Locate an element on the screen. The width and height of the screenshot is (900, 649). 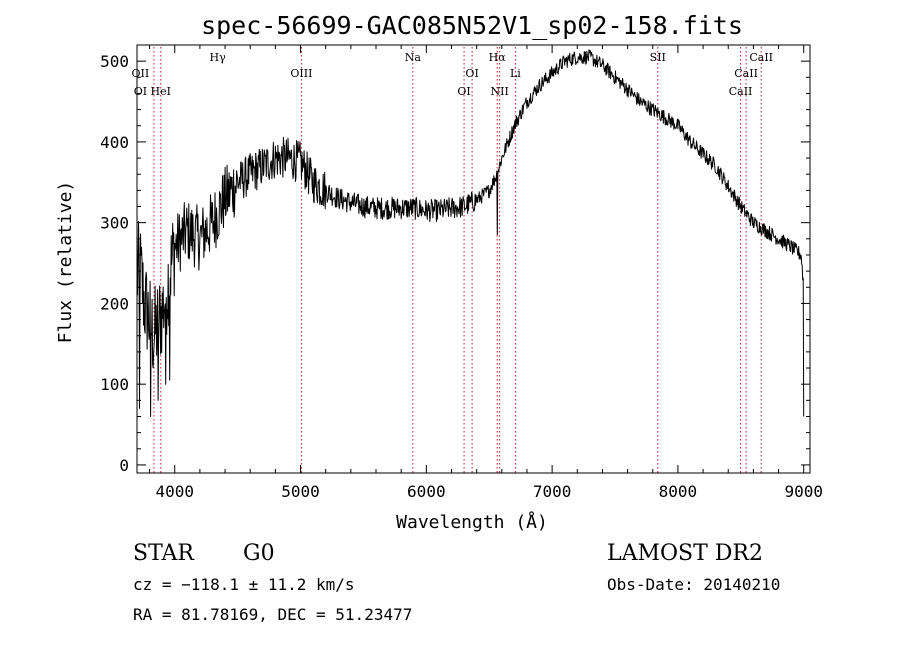
redshift-readout: cz = −118.1 ± 11.2 km/s is located at coordinates (244, 584).